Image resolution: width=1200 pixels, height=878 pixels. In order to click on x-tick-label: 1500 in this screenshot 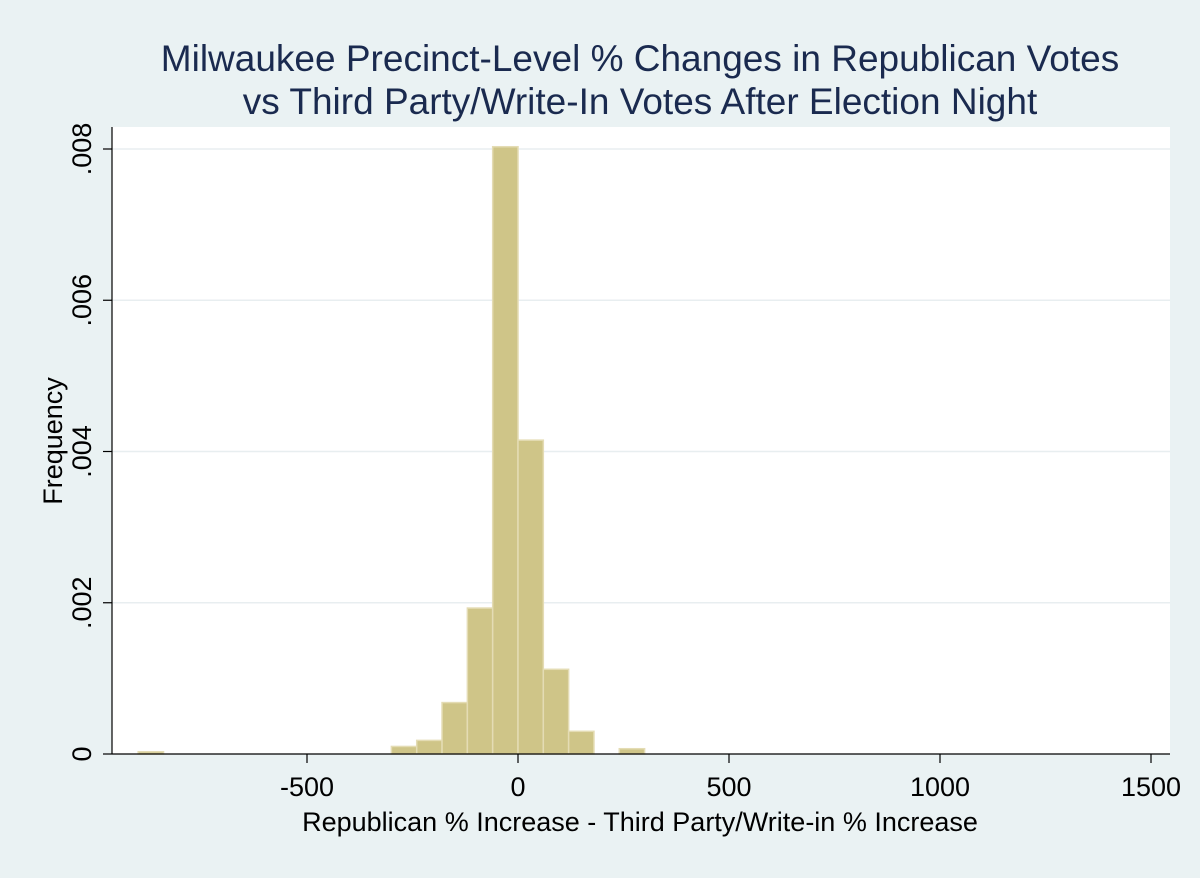, I will do `click(1151, 787)`.